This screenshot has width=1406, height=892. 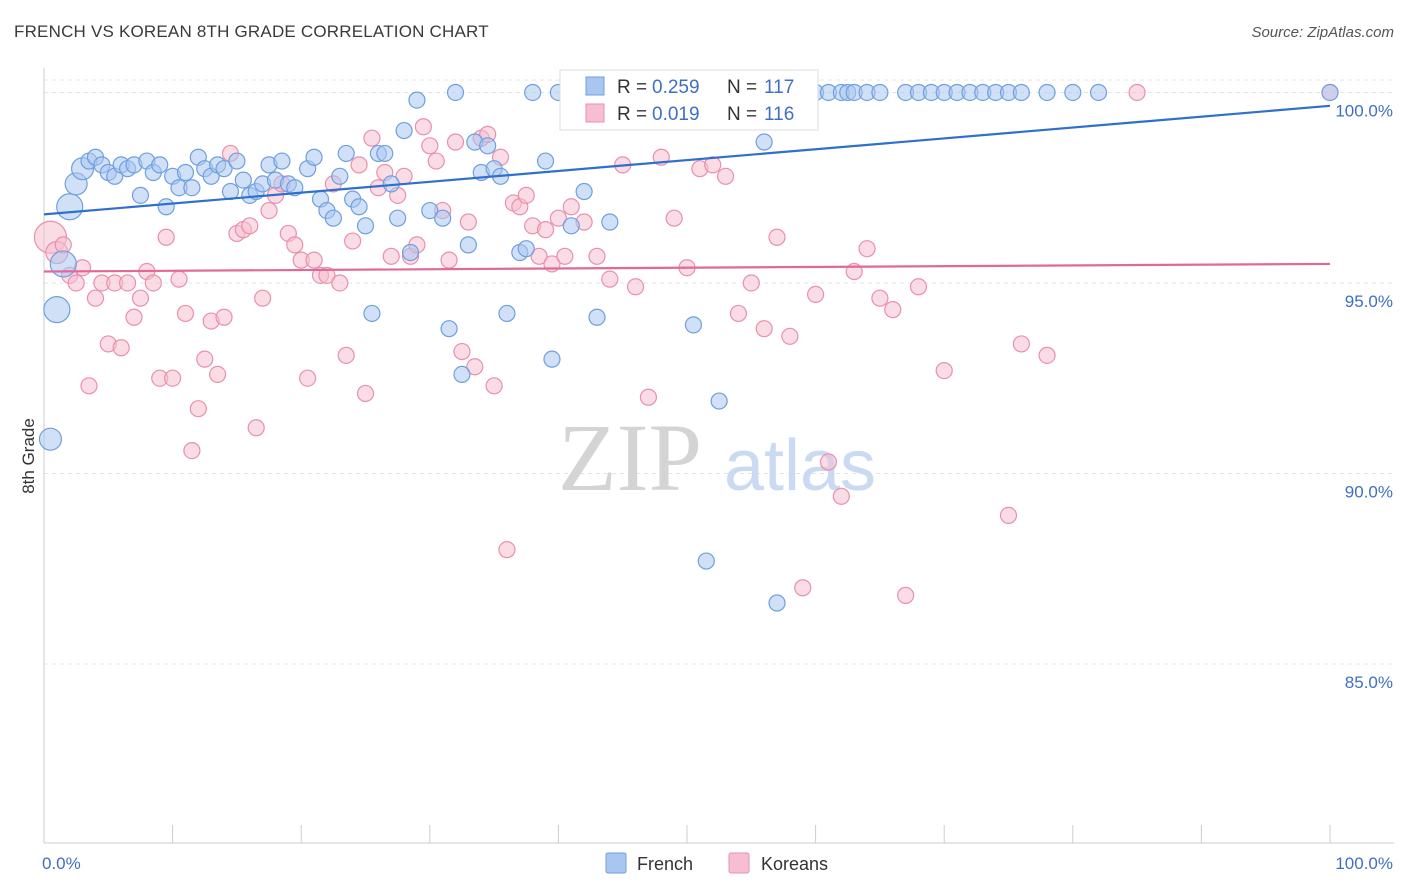 What do you see at coordinates (800, 466) in the screenshot?
I see `watermark-atlas: atlas` at bounding box center [800, 466].